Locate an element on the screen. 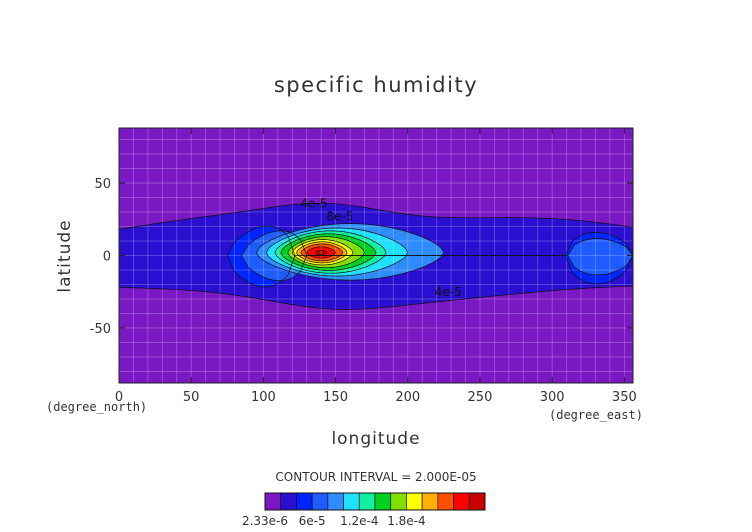 This screenshot has width=752, height=532. x-tick-label: 300 is located at coordinates (552, 397).